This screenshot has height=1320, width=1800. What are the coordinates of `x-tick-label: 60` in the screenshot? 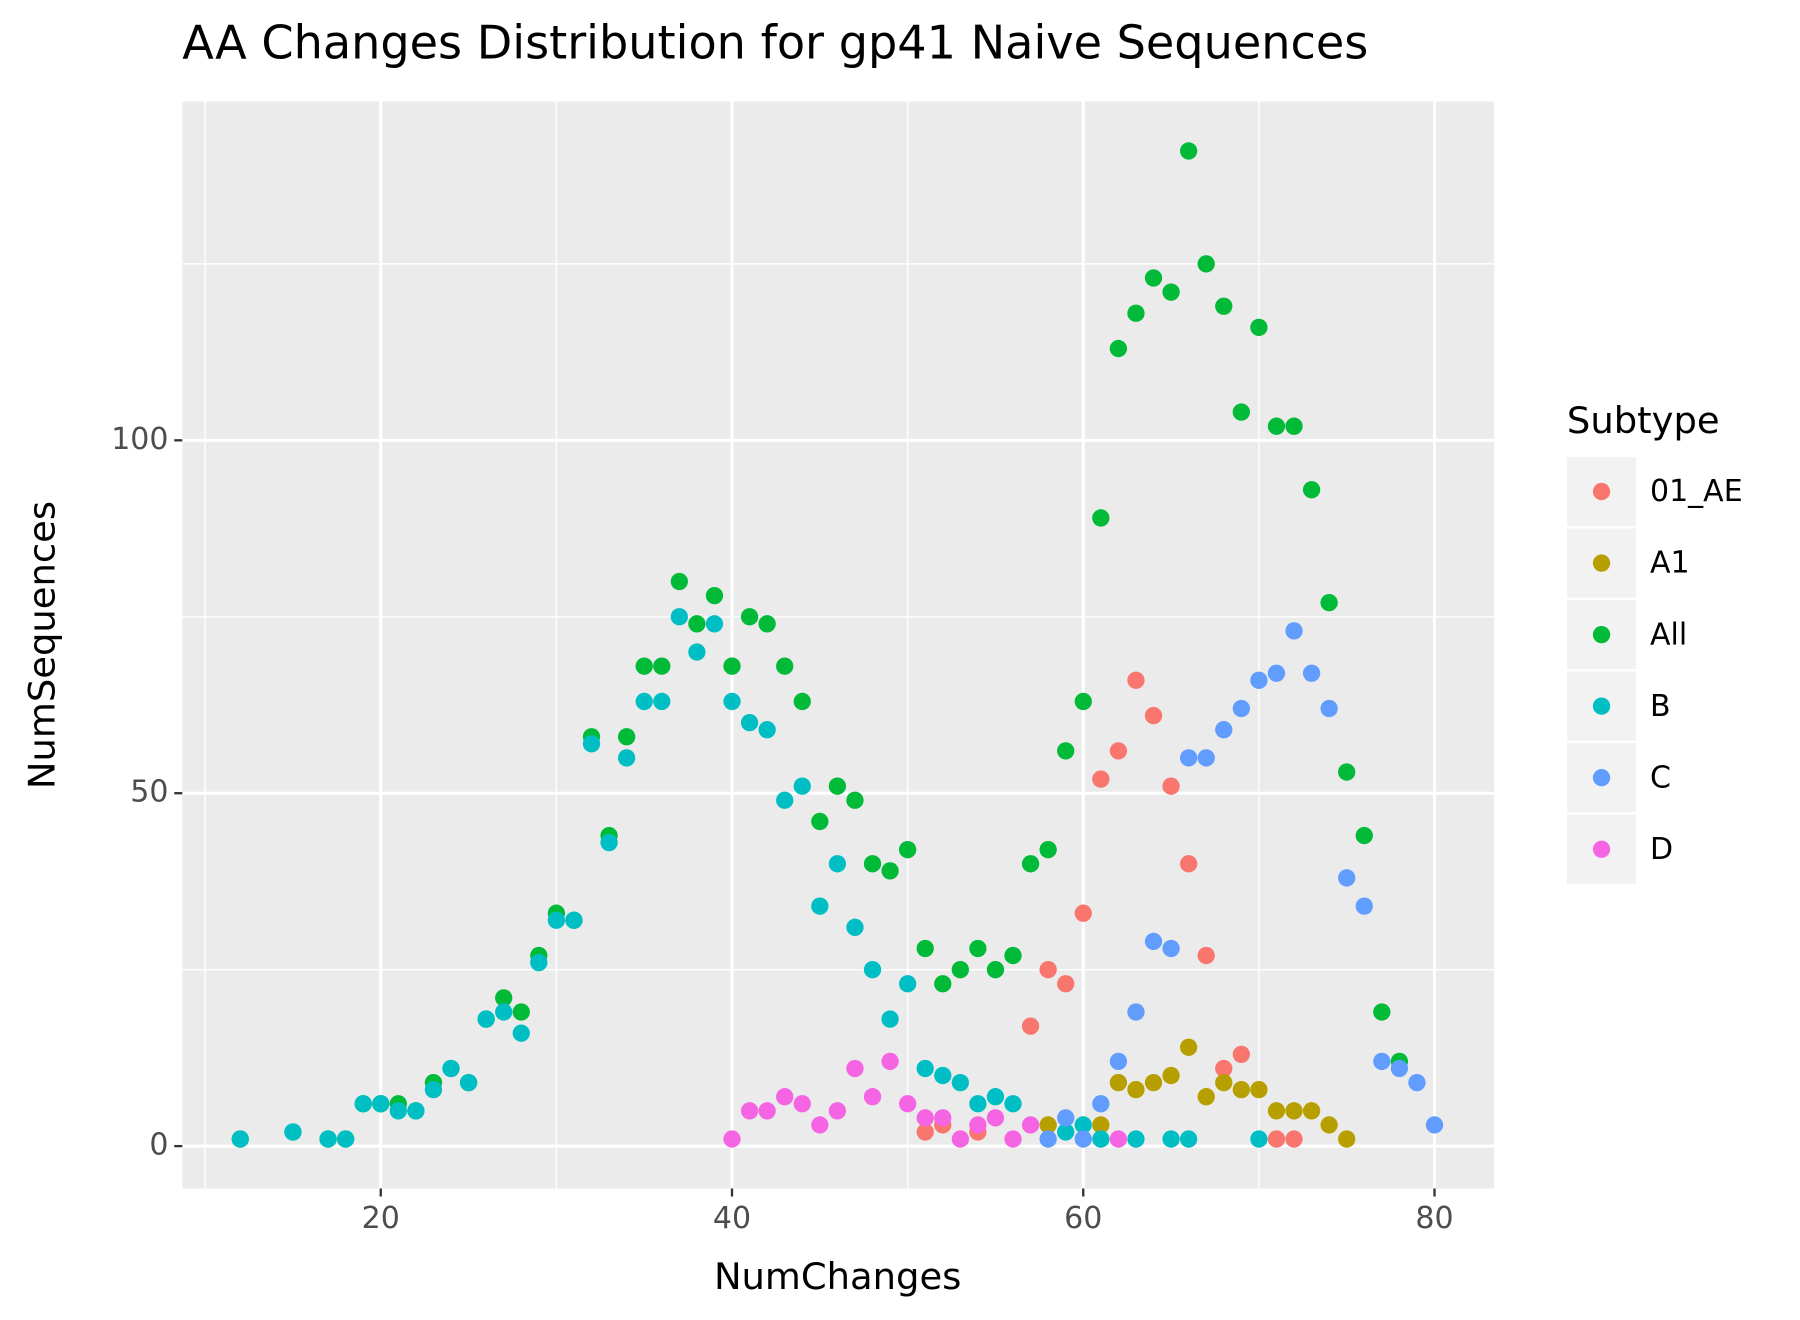 It's located at (1083, 1218).